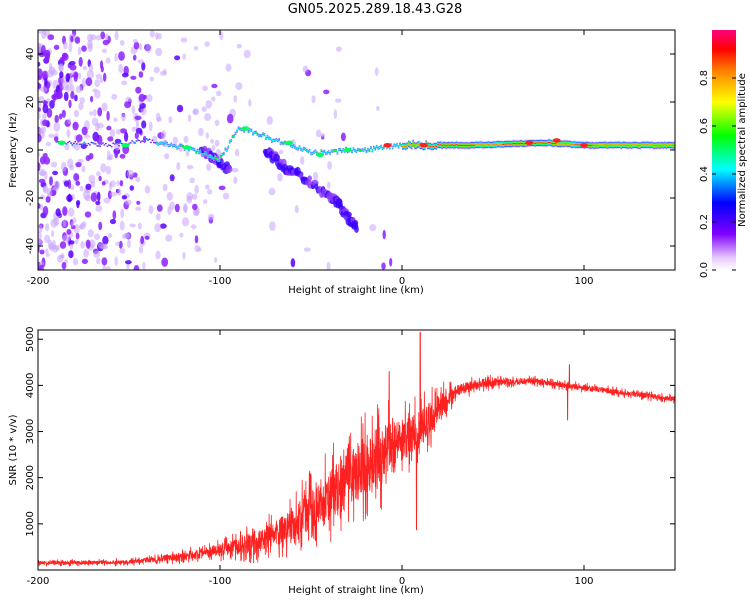  I want to click on colorbar-tick-label: 0.4, so click(704, 174).